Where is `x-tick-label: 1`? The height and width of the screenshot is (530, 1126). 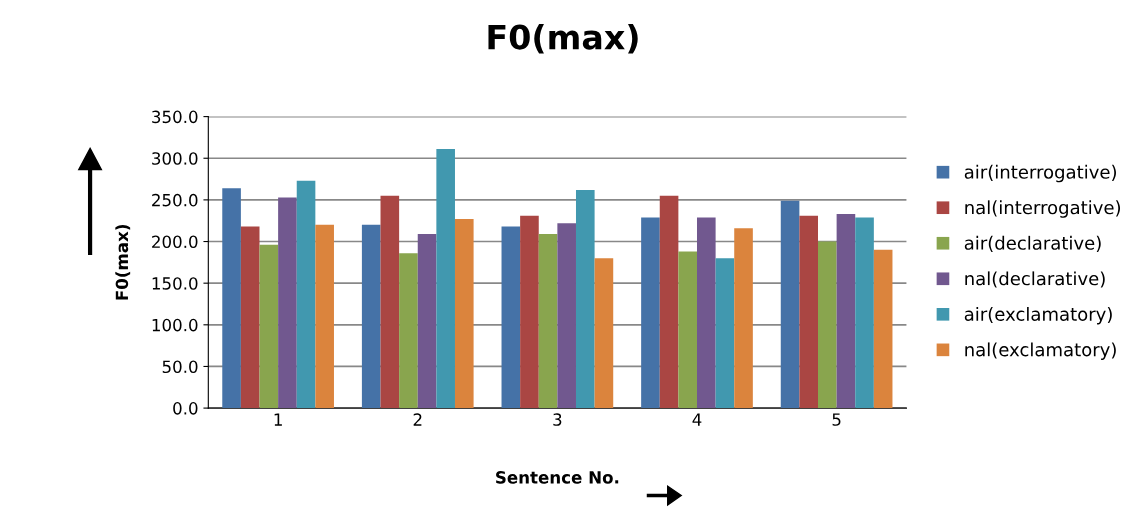
x-tick-label: 1 is located at coordinates (278, 419).